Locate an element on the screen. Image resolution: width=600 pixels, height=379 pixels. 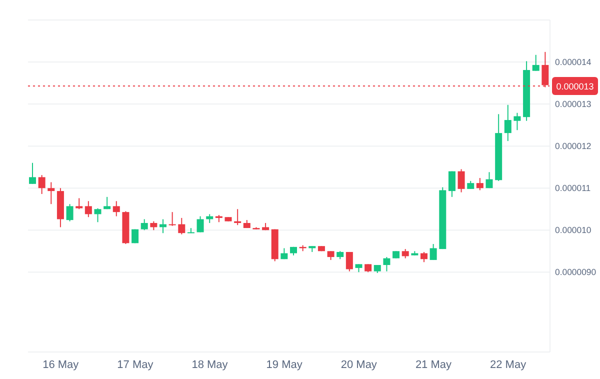
y-tick-label: 0.0000090 is located at coordinates (575, 272).